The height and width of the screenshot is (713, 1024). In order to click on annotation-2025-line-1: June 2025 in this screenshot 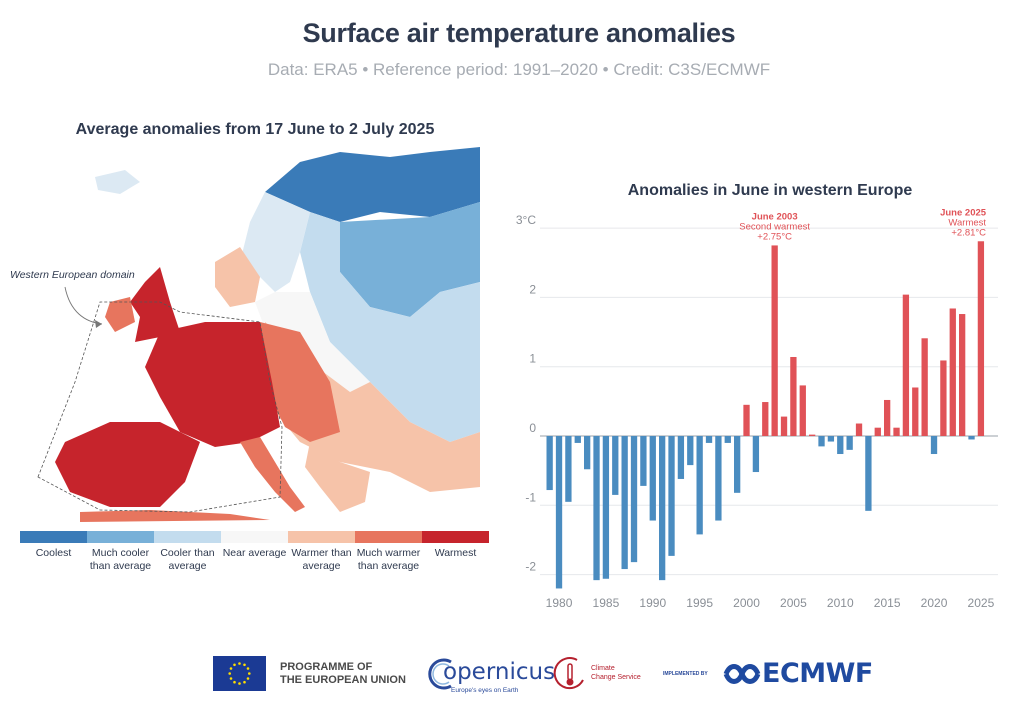, I will do `click(963, 212)`.